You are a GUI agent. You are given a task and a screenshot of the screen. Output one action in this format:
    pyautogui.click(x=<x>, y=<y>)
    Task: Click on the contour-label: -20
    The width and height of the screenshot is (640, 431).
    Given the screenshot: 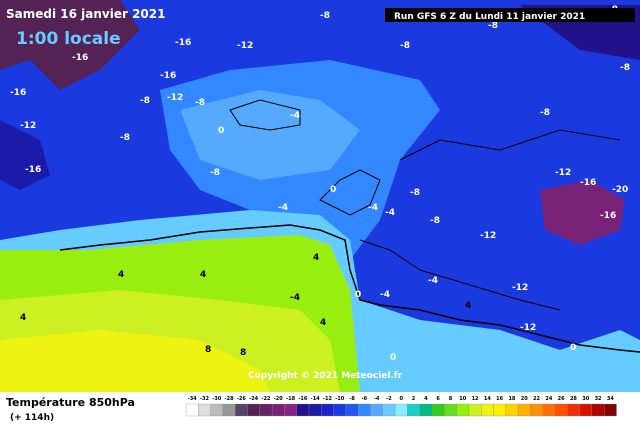 What is the action you would take?
    pyautogui.click(x=620, y=190)
    